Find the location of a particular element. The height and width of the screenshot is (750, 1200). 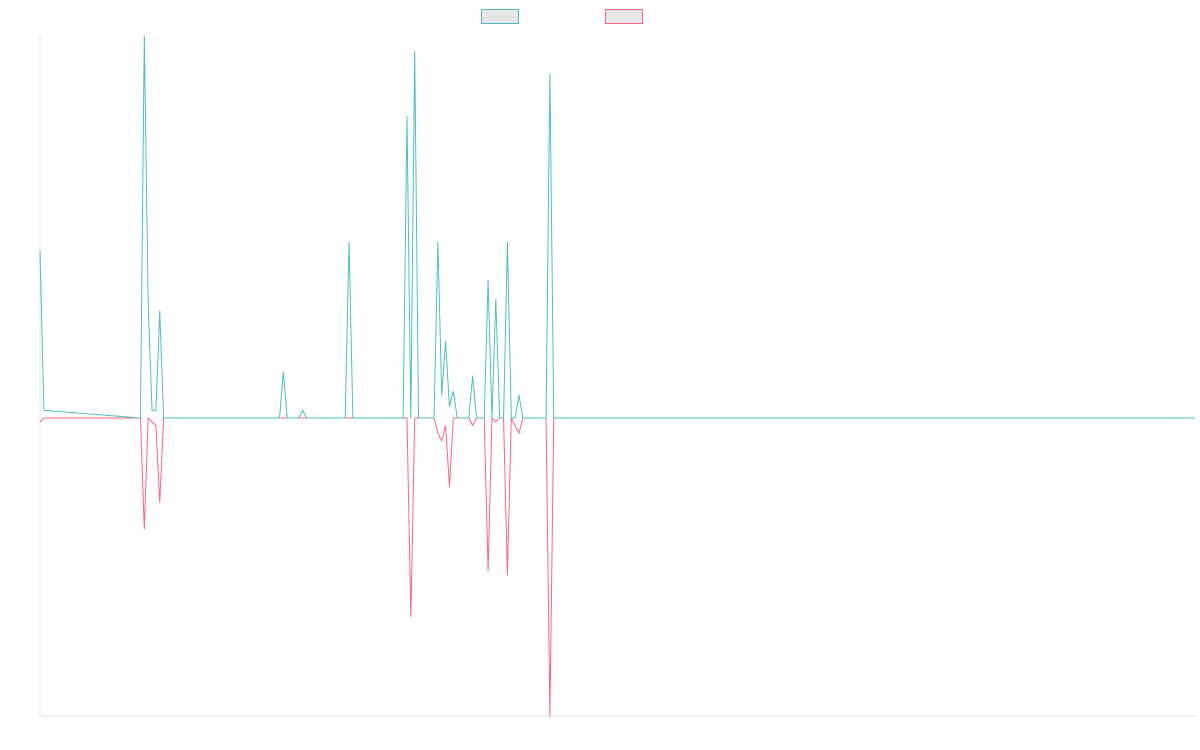

legend-swatch-series-b is located at coordinates (624, 16).